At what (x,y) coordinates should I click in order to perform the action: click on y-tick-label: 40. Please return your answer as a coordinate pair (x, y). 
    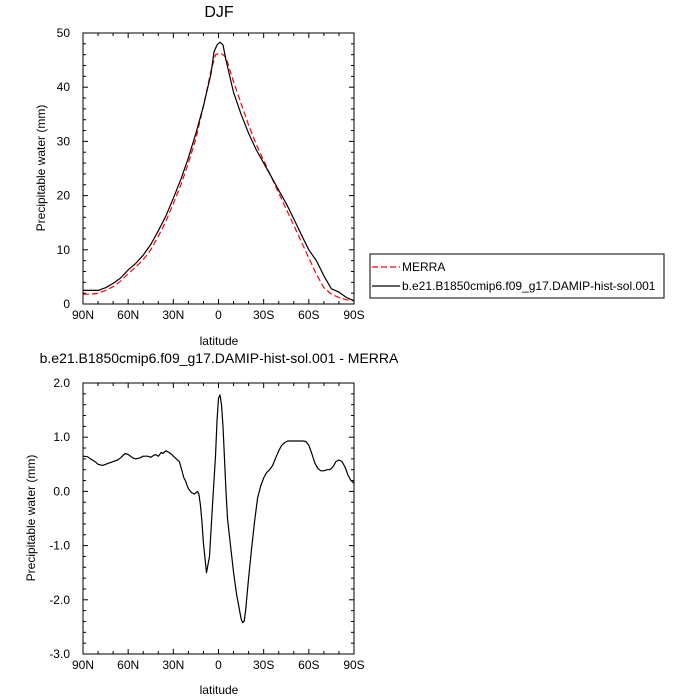
    Looking at the image, I should click on (64, 87).